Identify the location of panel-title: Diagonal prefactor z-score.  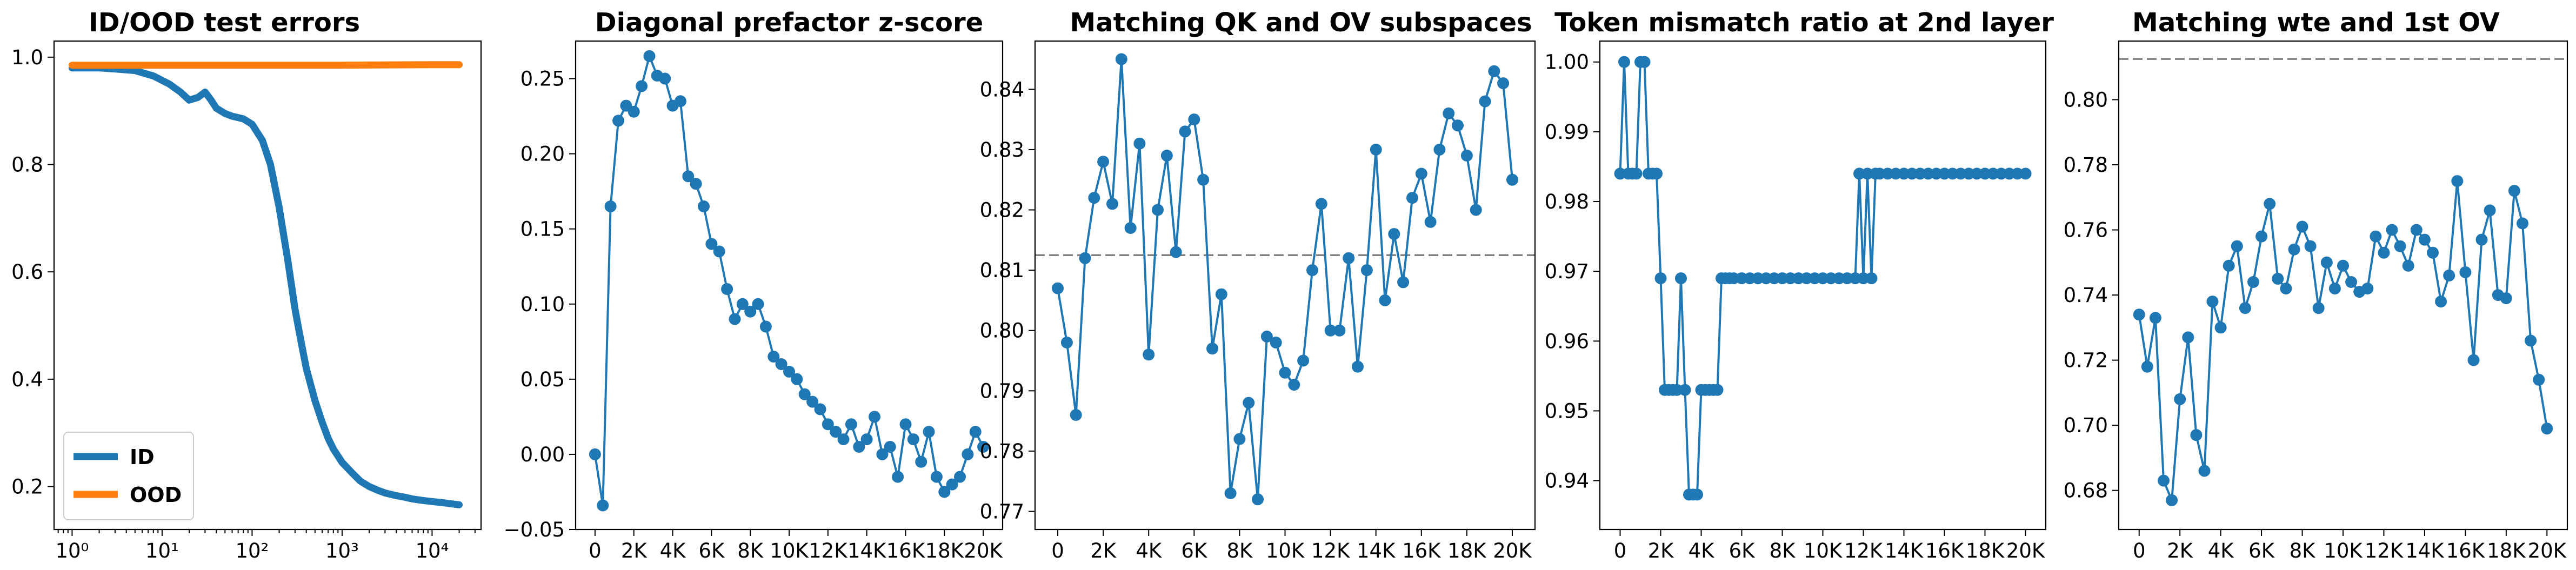
(789, 23).